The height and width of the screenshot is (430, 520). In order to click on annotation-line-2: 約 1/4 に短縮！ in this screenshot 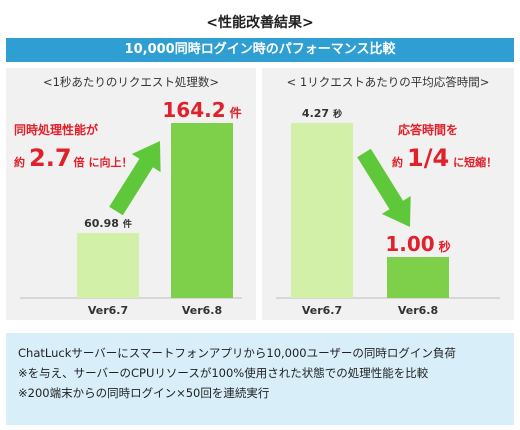, I will do `click(444, 158)`.